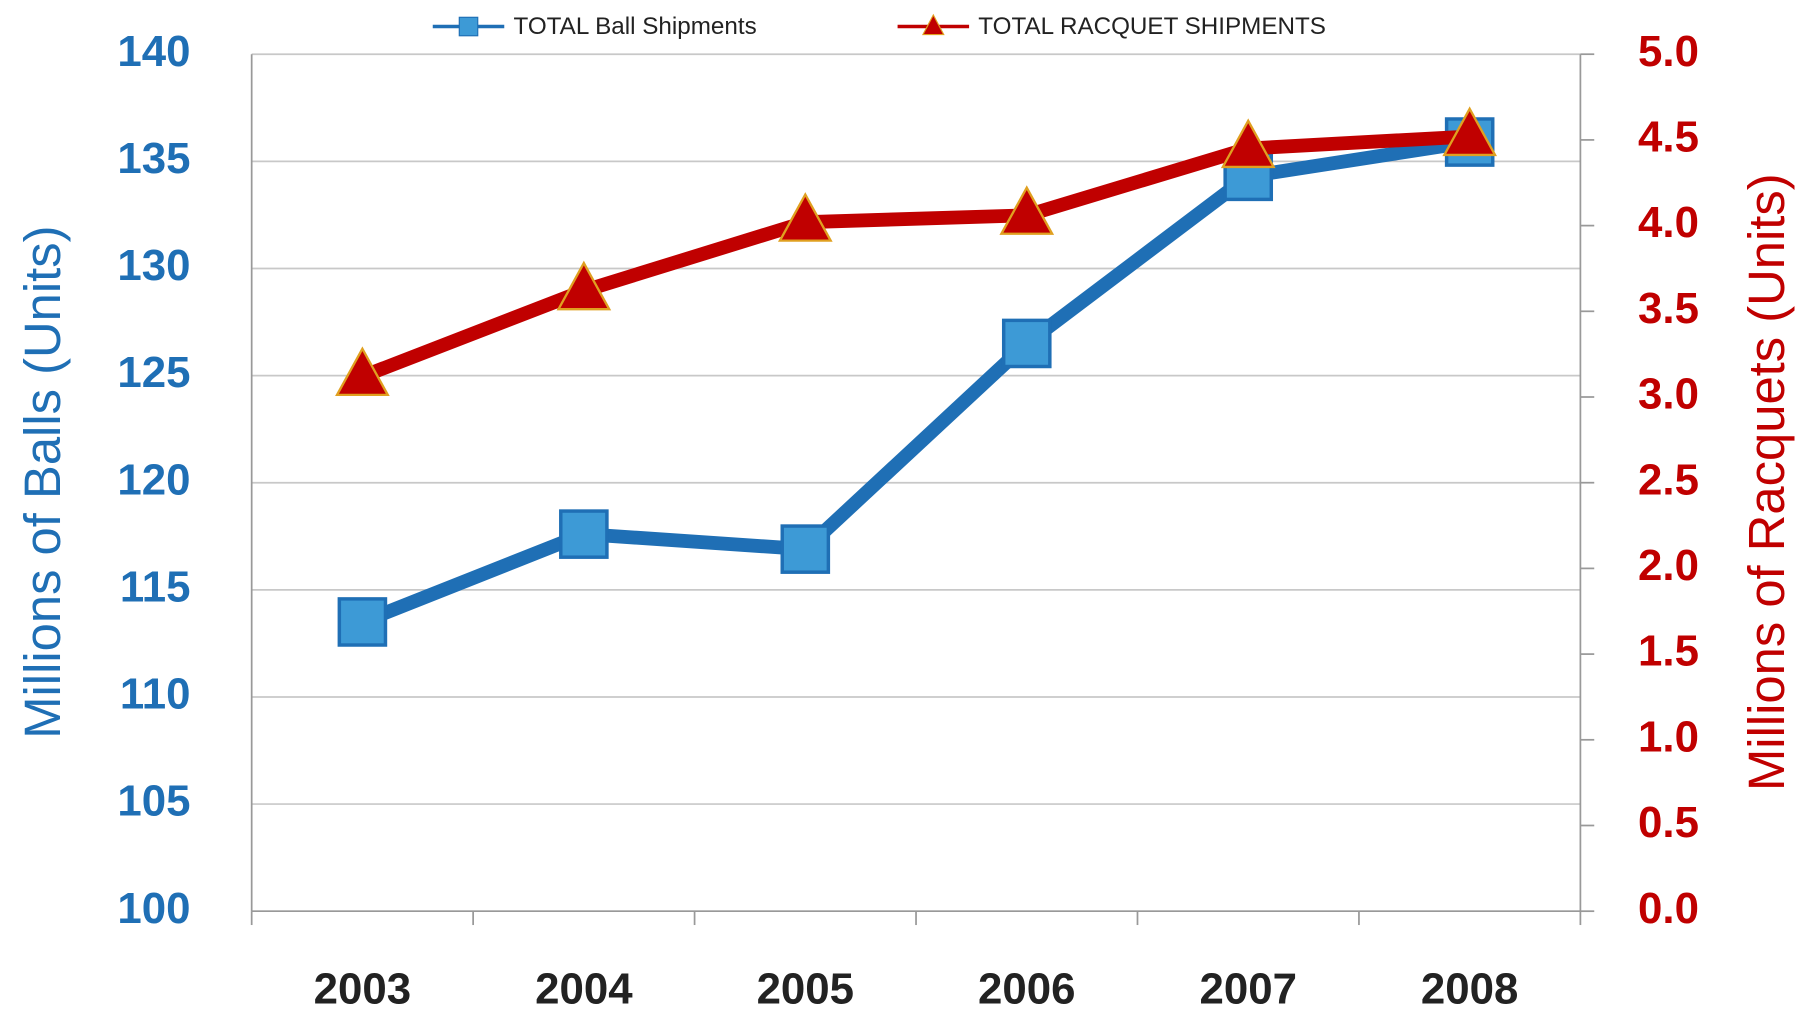  I want to click on y2-tick-label: 0.5, so click(1668, 822).